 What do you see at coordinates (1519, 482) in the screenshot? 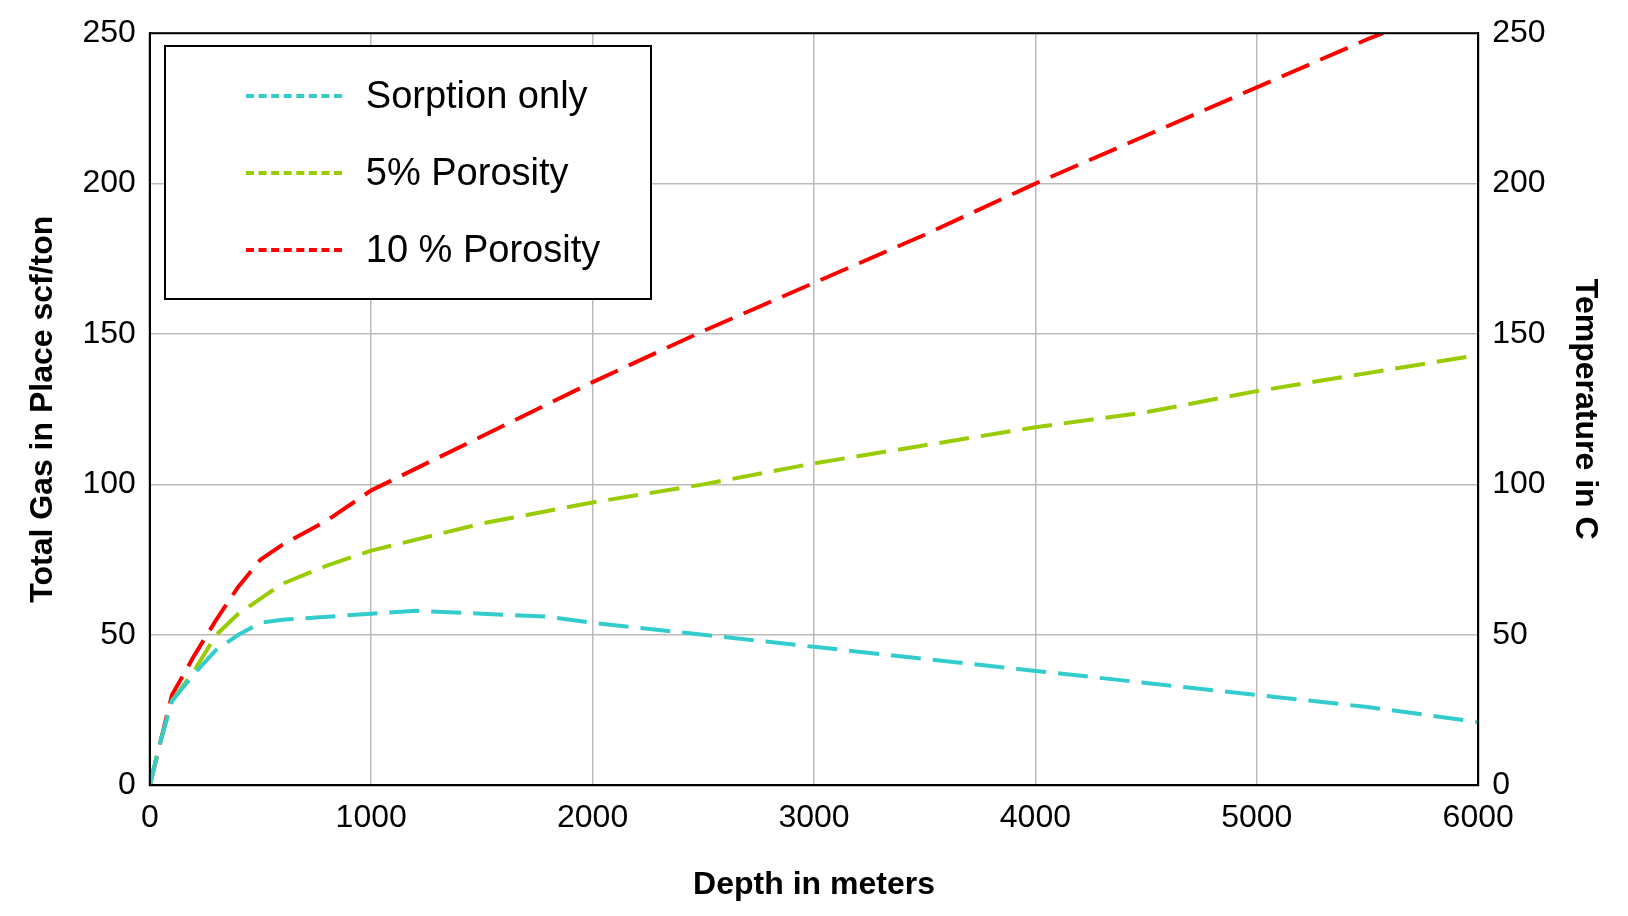
I see `y2-tick-label: 100` at bounding box center [1519, 482].